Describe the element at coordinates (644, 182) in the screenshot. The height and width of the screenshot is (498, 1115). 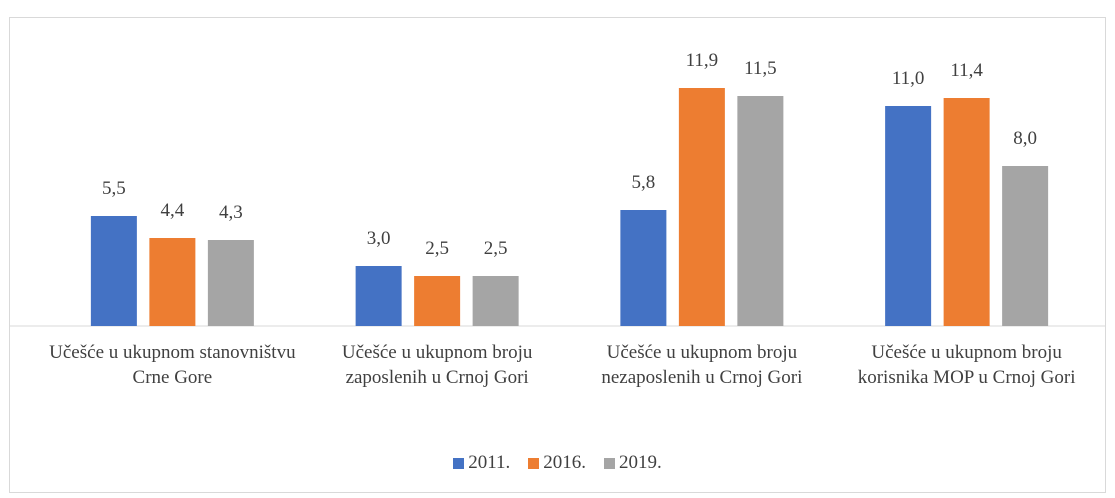
I see `value-label: 5,8` at that location.